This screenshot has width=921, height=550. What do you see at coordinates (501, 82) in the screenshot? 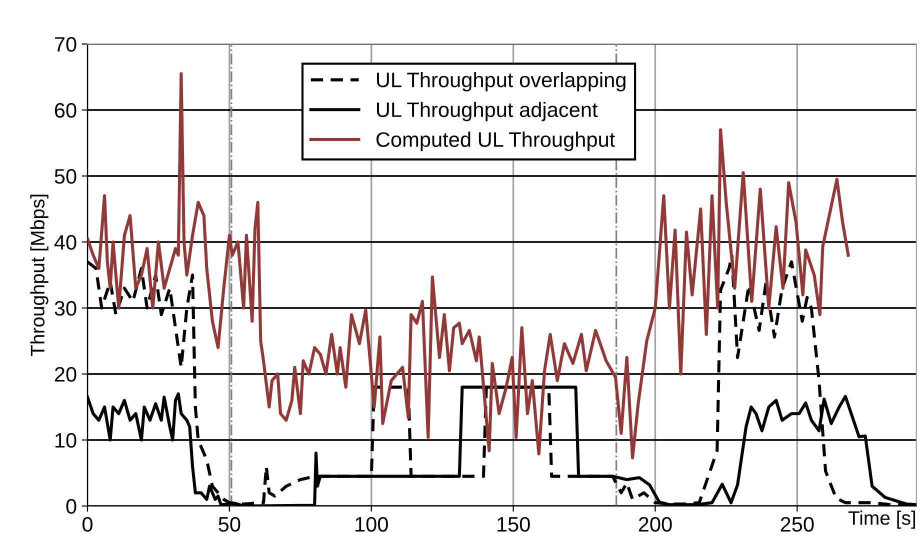
I see `legend-label: UL Throughput overlapping` at bounding box center [501, 82].